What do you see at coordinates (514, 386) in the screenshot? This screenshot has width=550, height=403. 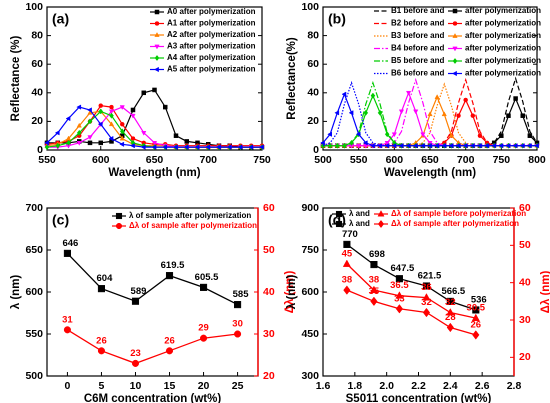 I see `x-tick-label: 2.8` at bounding box center [514, 386].